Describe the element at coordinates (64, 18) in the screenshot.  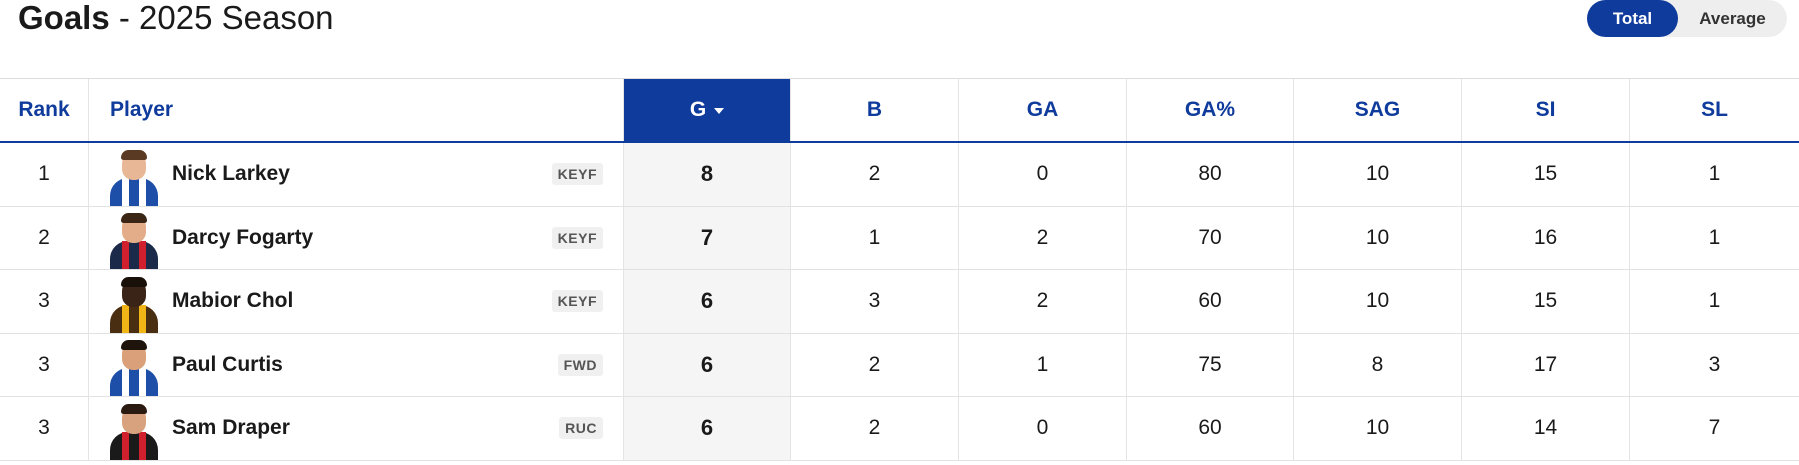
I see `title-stat: Goals` at that location.